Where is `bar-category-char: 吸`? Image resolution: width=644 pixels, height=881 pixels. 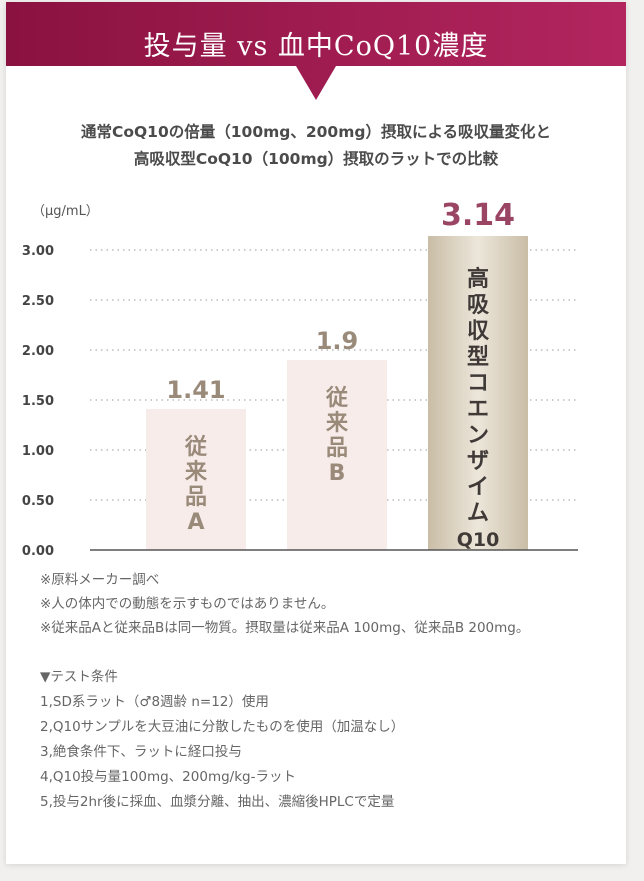
bar-category-char: 吸 is located at coordinates (478, 305).